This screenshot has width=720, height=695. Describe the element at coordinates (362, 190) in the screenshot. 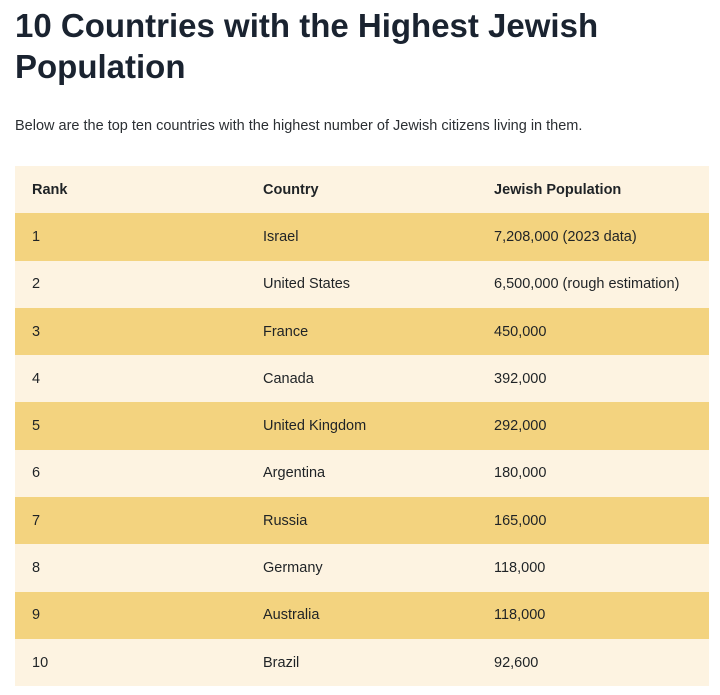

I see `table-header-row: Rank Country Jewish Population` at that location.